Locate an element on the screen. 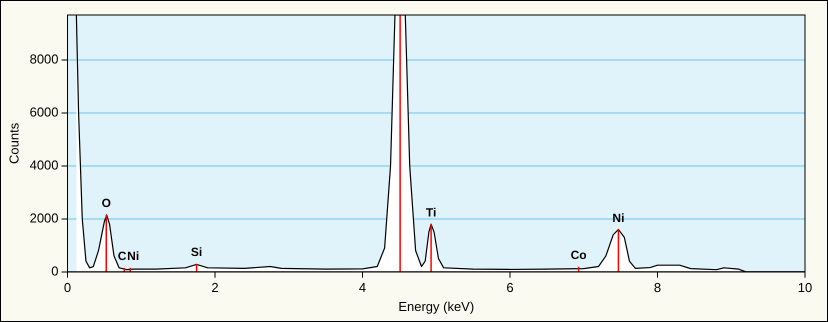  y-tick-label: 6000 is located at coordinates (44, 112).